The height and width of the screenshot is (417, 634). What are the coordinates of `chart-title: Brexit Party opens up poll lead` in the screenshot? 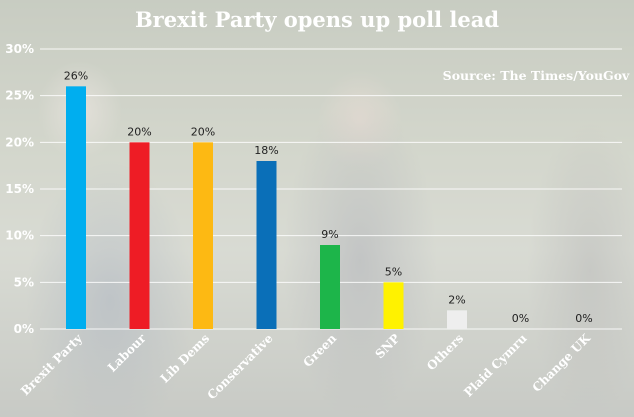 It's located at (317, 19).